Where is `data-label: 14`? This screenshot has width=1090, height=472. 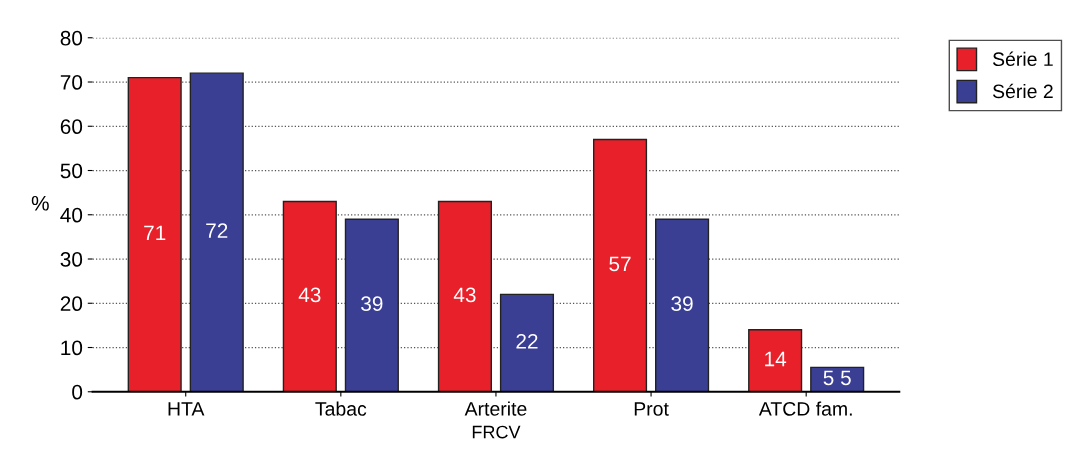 data-label: 14 is located at coordinates (776, 359).